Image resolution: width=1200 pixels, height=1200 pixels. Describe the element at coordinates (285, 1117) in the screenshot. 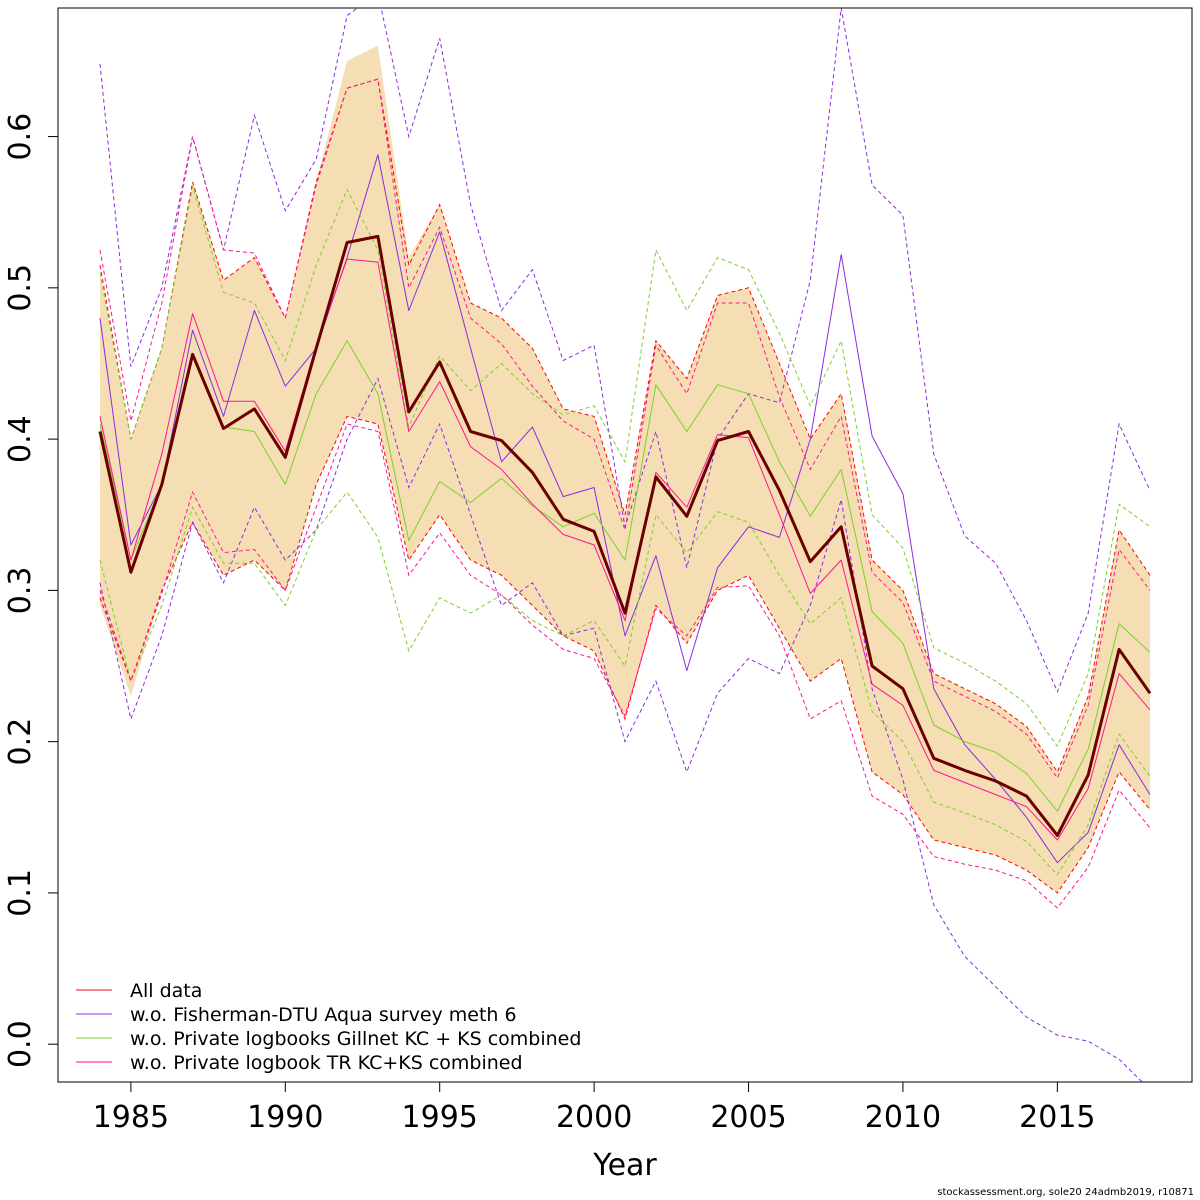

I see `x-tick-label-1990: 1990` at that location.